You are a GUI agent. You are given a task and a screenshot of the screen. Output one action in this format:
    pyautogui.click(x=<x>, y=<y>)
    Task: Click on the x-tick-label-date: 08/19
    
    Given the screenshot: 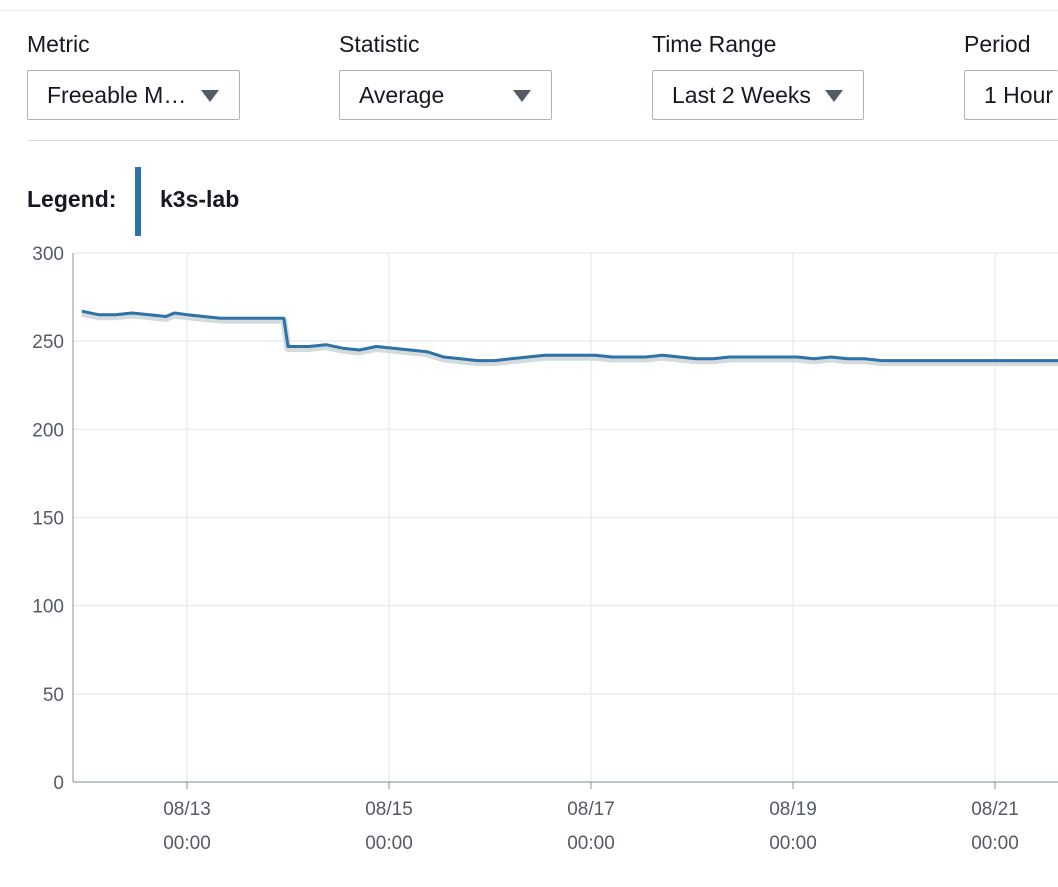 What is the action you would take?
    pyautogui.click(x=793, y=809)
    